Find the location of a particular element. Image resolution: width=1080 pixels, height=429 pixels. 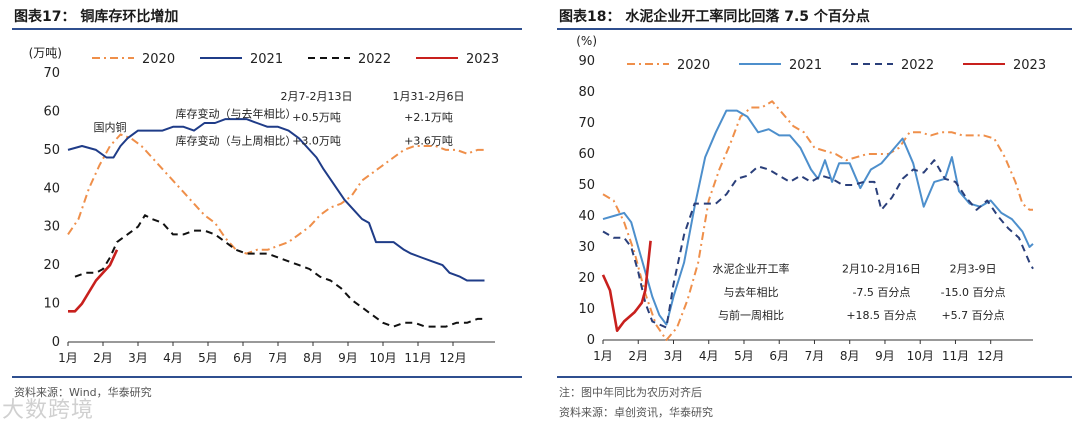

y-tick-label: 90 is located at coordinates (586, 61).